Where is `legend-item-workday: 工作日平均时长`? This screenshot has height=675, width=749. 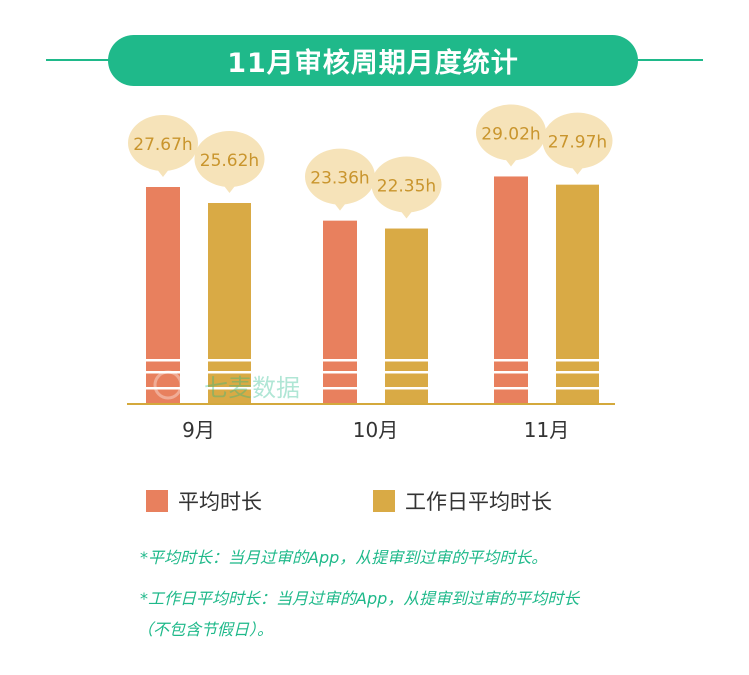 legend-item-workday: 工作日平均时长 is located at coordinates (462, 501).